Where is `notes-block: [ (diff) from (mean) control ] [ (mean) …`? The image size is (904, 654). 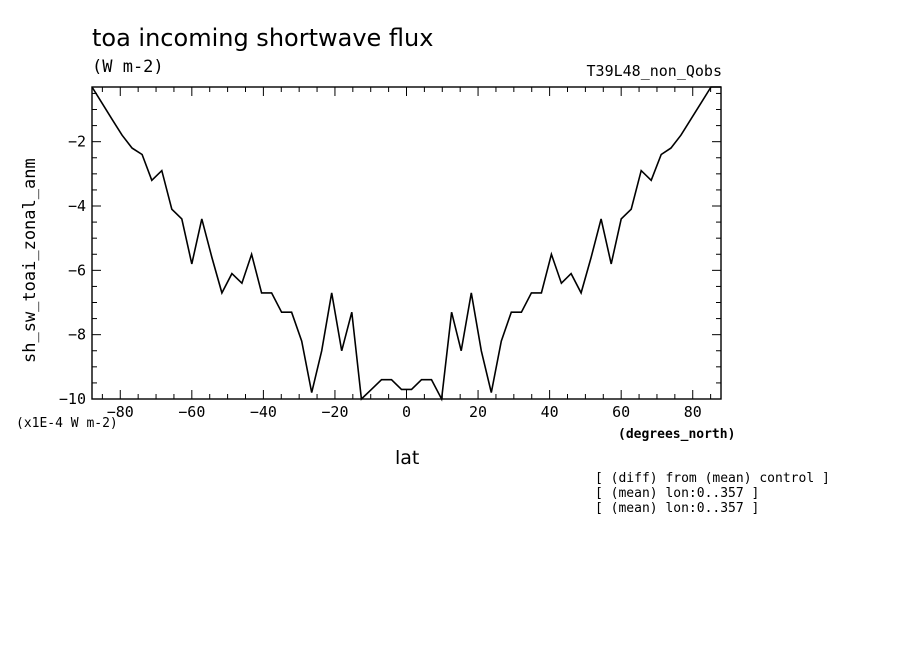
notes-block: [ (diff) from (mean) control ] [ (mean) … is located at coordinates (712, 493).